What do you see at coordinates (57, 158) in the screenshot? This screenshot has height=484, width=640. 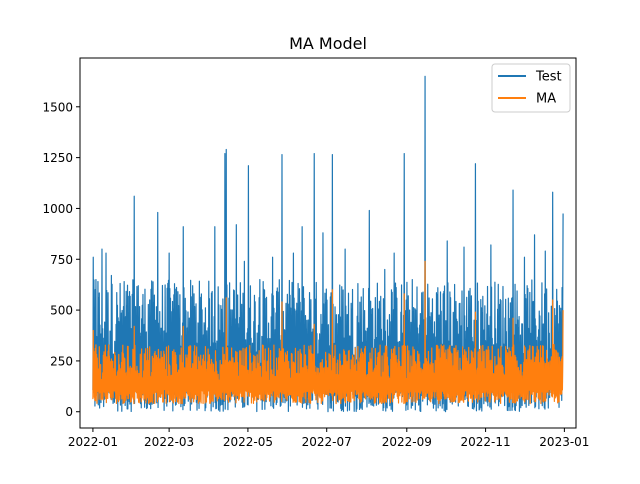 I see `y-tick-label: 1250` at bounding box center [57, 158].